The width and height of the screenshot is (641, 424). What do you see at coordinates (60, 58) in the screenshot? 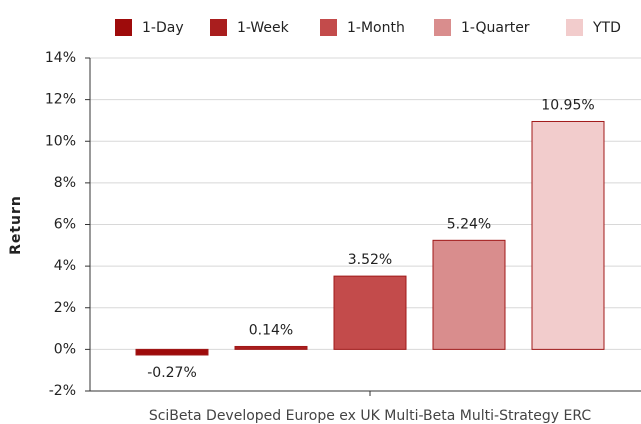
I see `y-tick-label: 14%` at bounding box center [60, 58].